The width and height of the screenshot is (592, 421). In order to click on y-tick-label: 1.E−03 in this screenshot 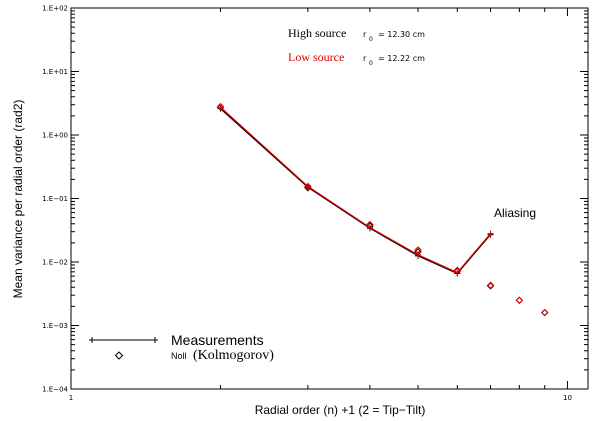, I will do `click(55, 326)`.